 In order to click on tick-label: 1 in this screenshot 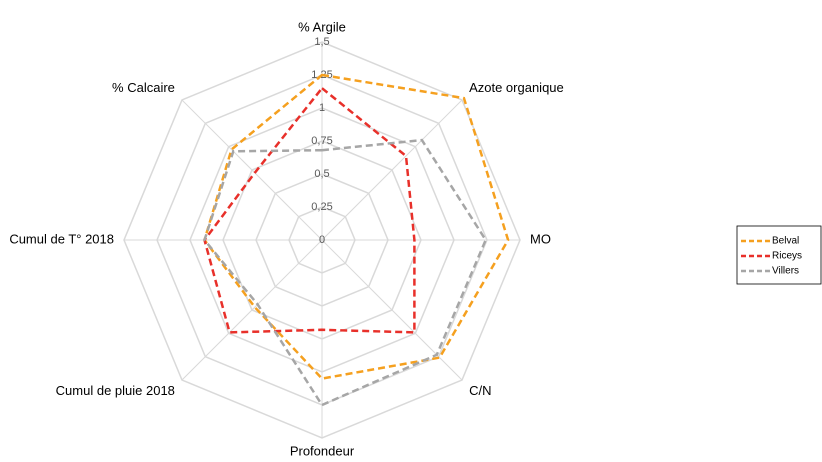, I will do `click(322, 108)`.